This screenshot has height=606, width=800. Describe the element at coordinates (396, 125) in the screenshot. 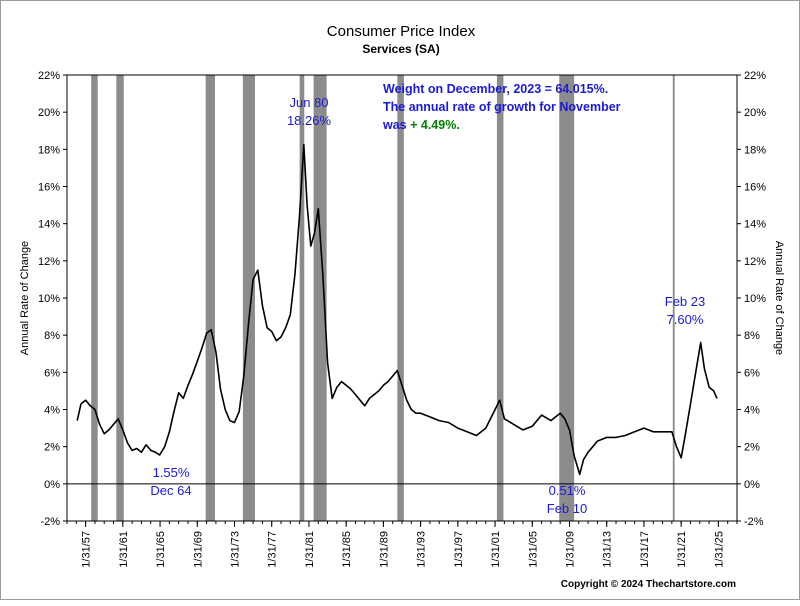

I see `note-line-3-prefix: was` at that location.